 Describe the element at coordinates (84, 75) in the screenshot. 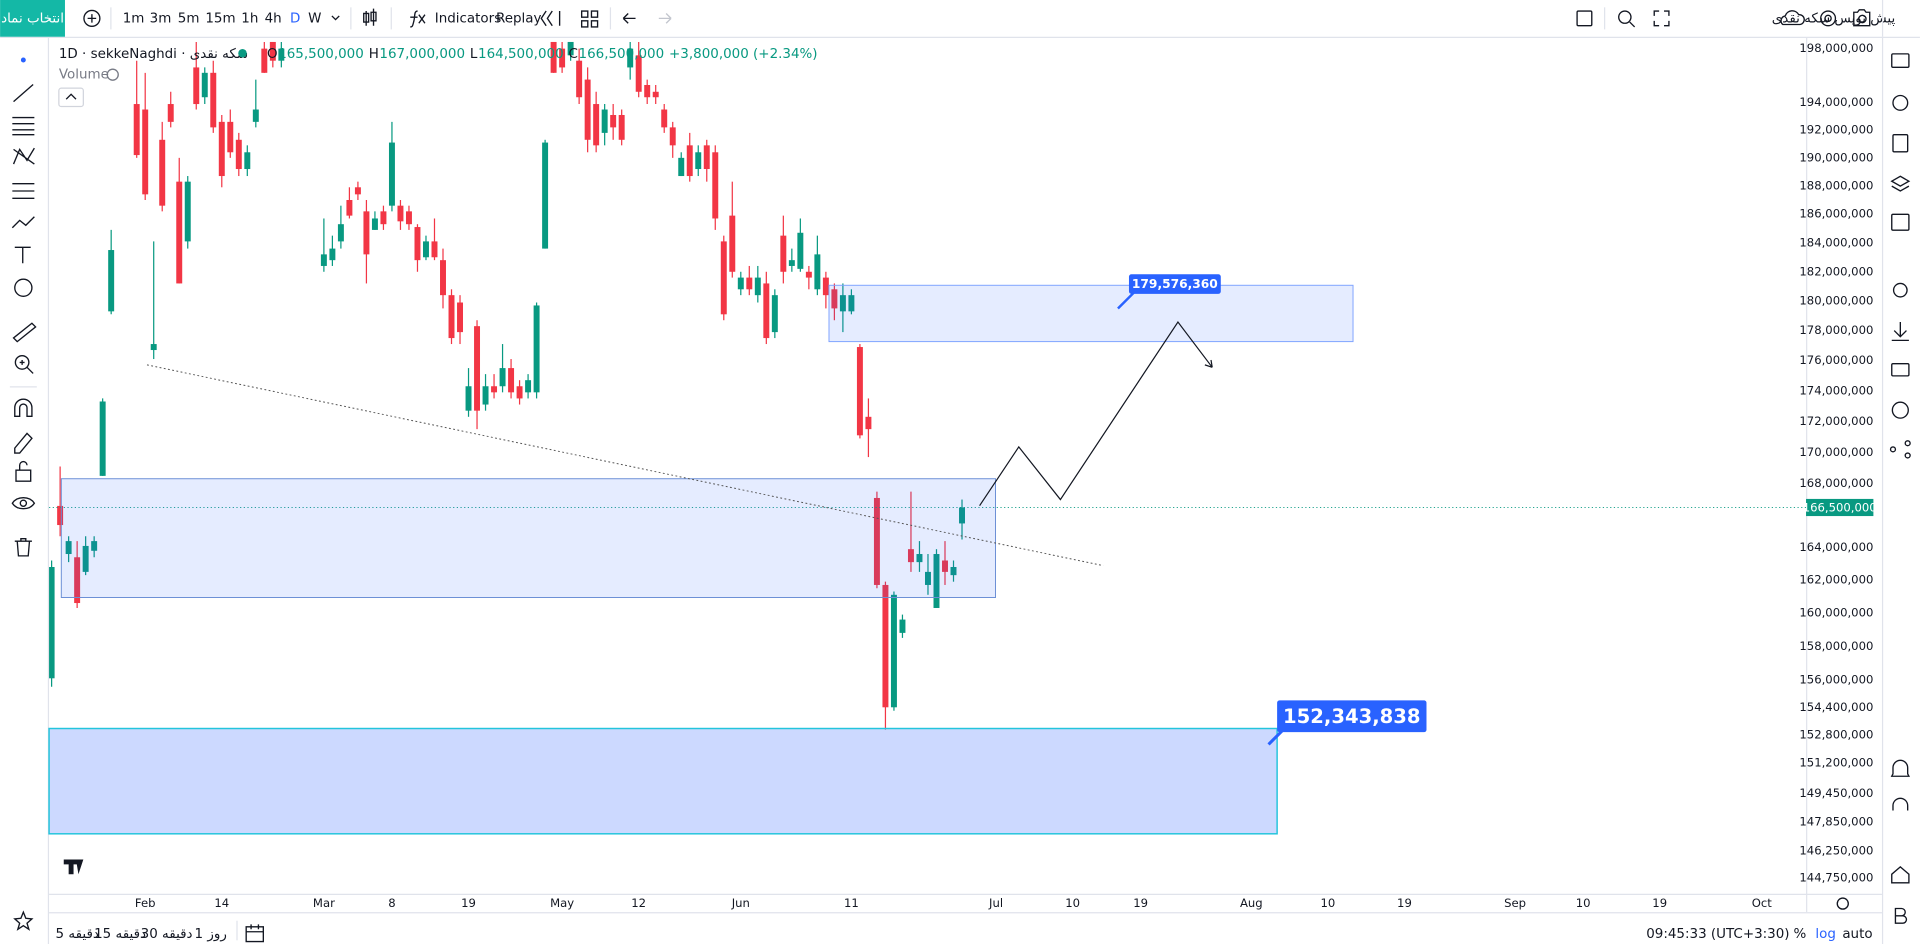

I see `indicator-name: Volume` at that location.